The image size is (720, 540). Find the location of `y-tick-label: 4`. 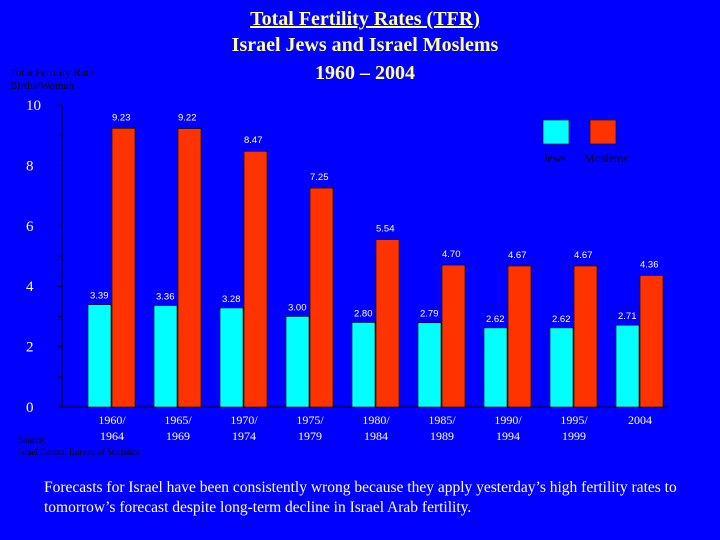

y-tick-label: 4 is located at coordinates (30, 287).